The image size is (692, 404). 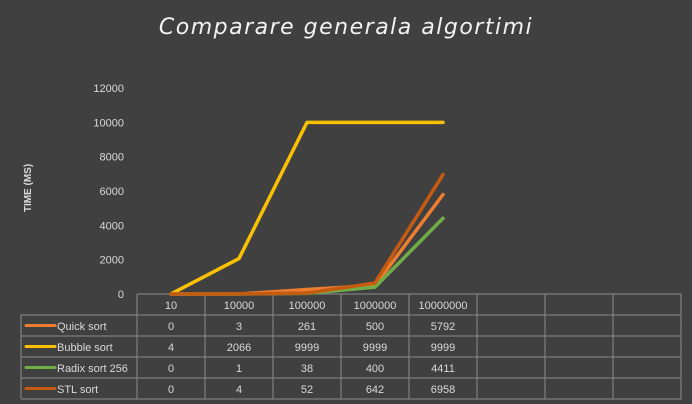 What do you see at coordinates (239, 327) in the screenshot?
I see `table-cell: 3` at bounding box center [239, 327].